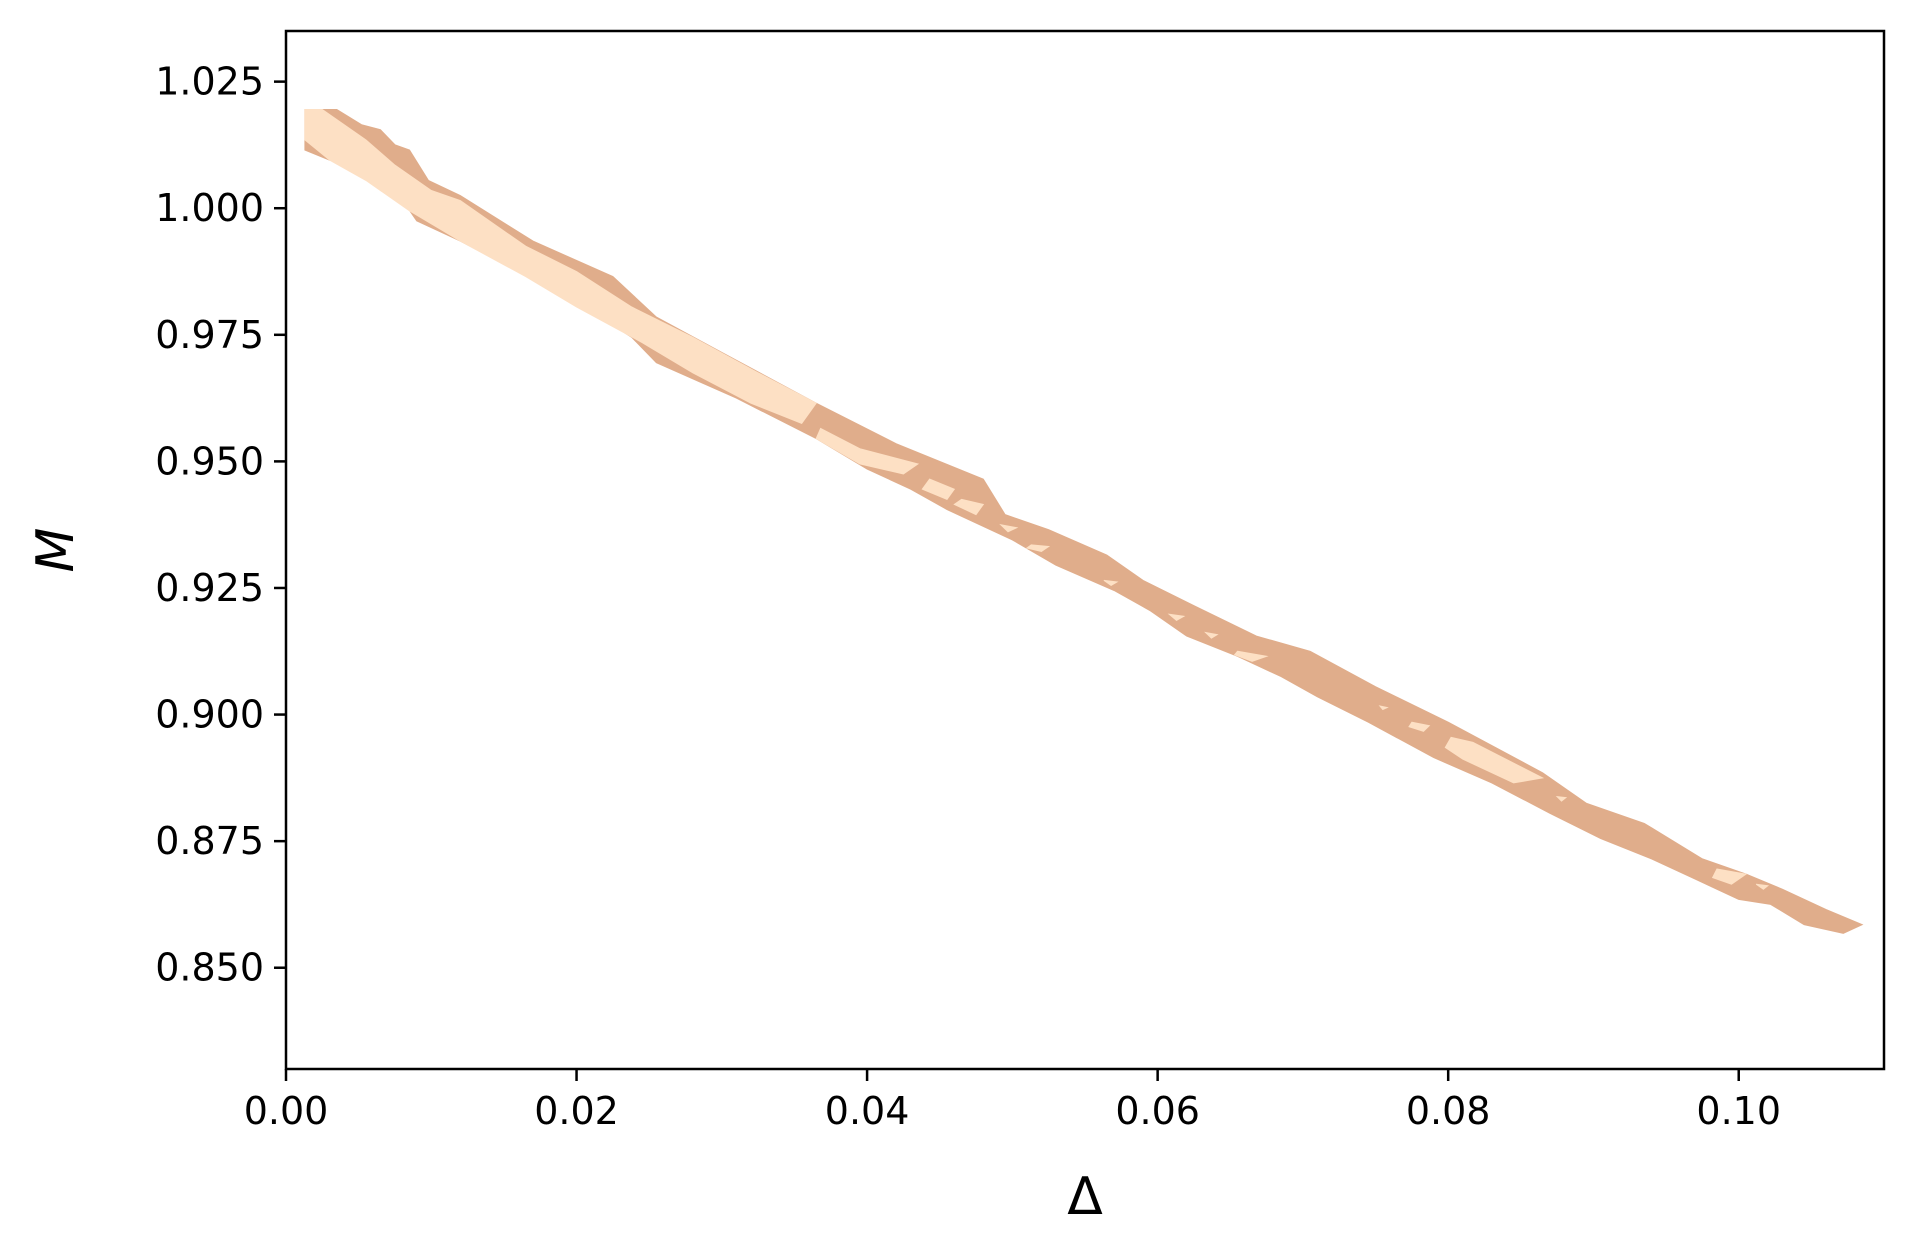 This screenshot has width=1911, height=1236. Describe the element at coordinates (576, 1111) in the screenshot. I see `x-tick-label: 0.02` at that location.